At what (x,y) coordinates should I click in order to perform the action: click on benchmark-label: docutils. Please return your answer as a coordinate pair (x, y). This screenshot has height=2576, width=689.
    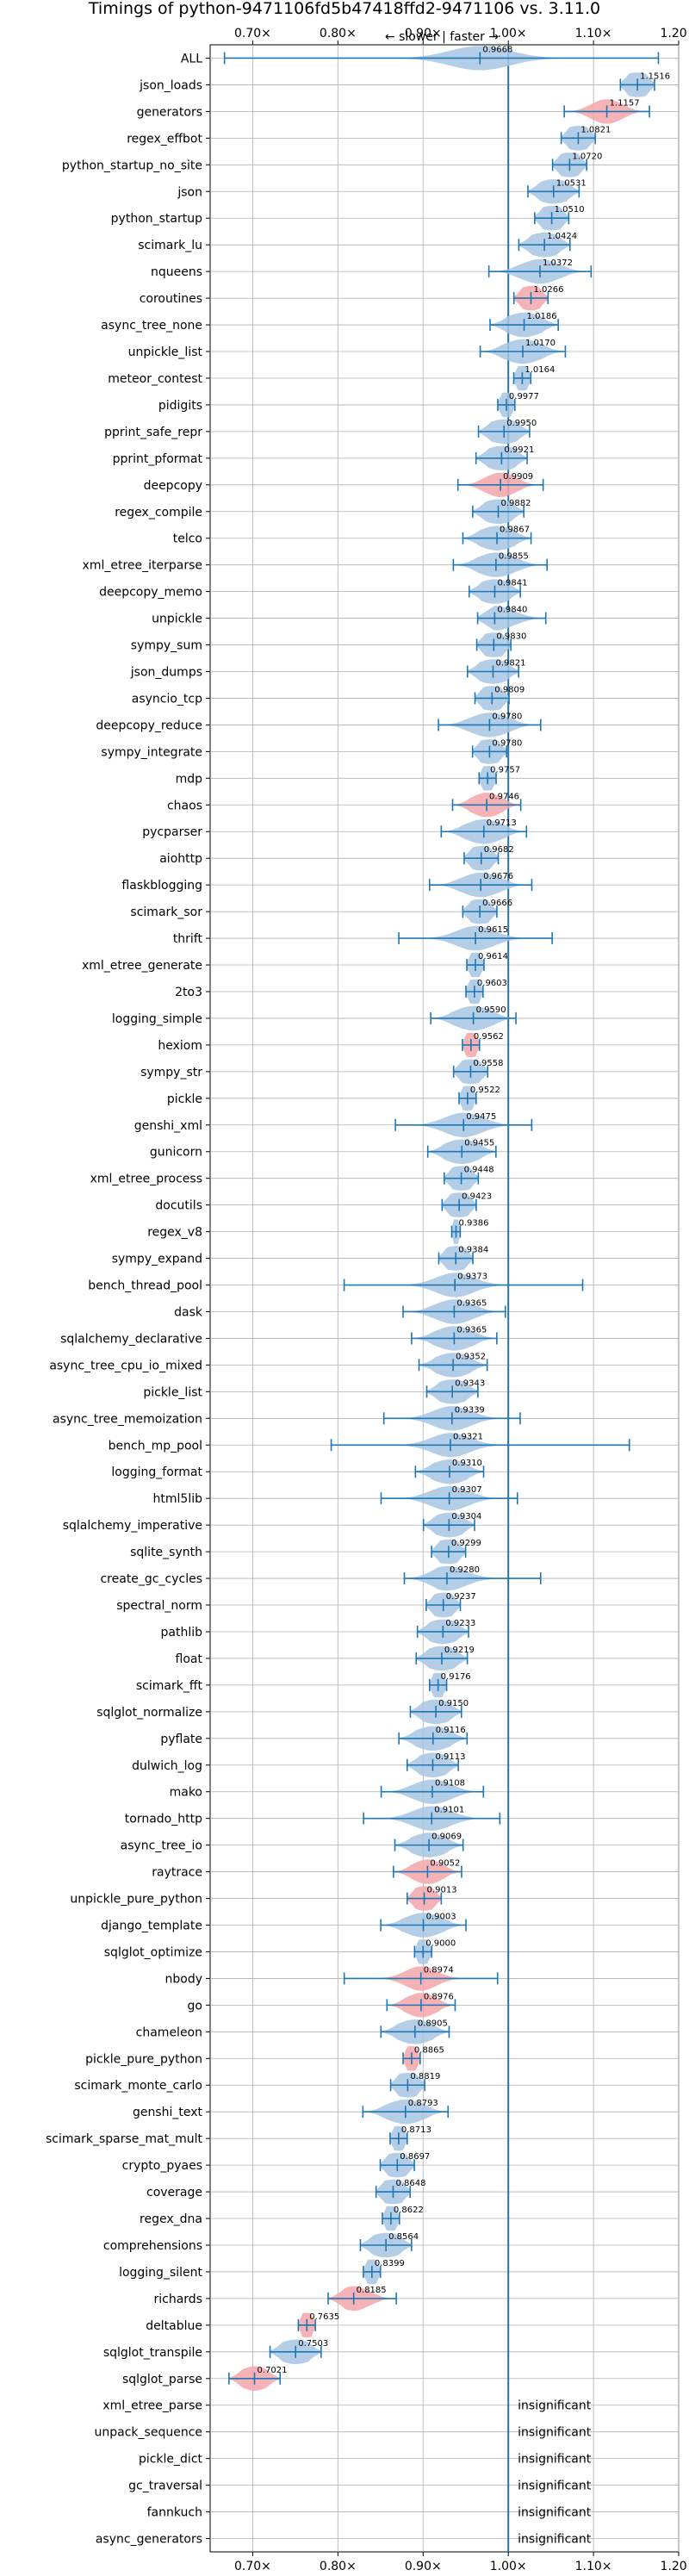
    Looking at the image, I should click on (178, 1206).